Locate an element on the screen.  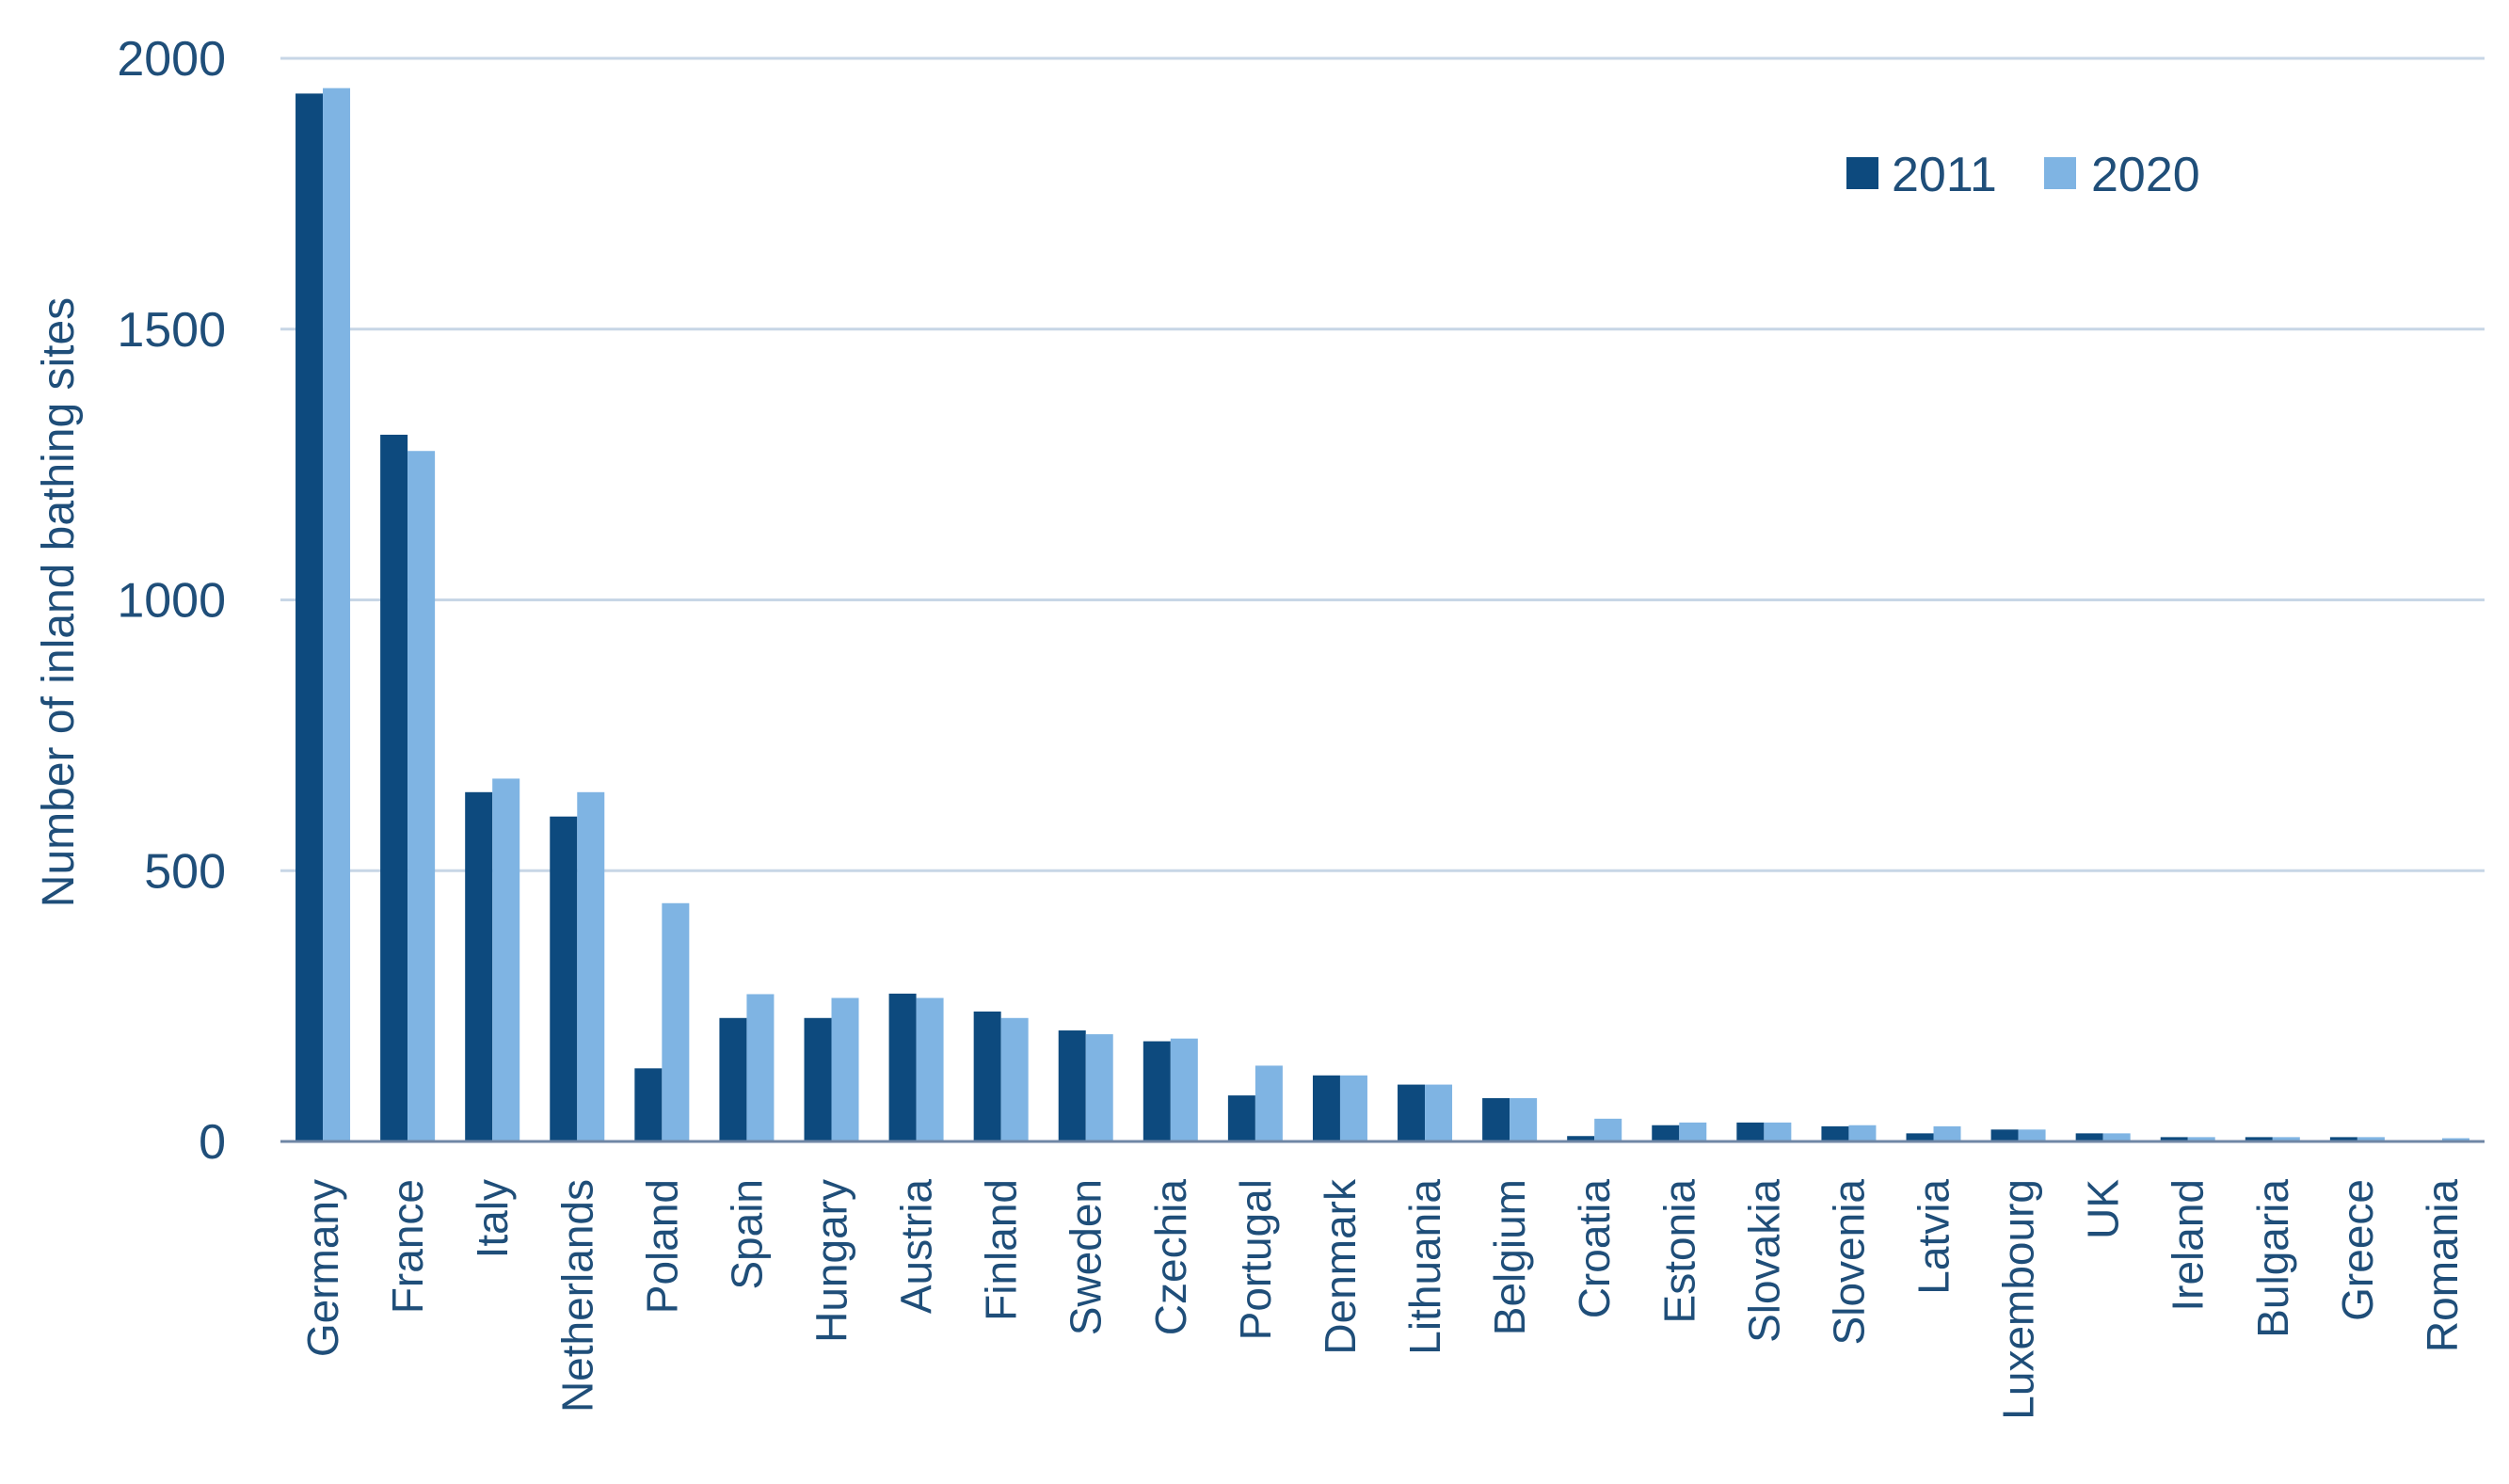
bar-2011-sweden is located at coordinates (1072, 1085).